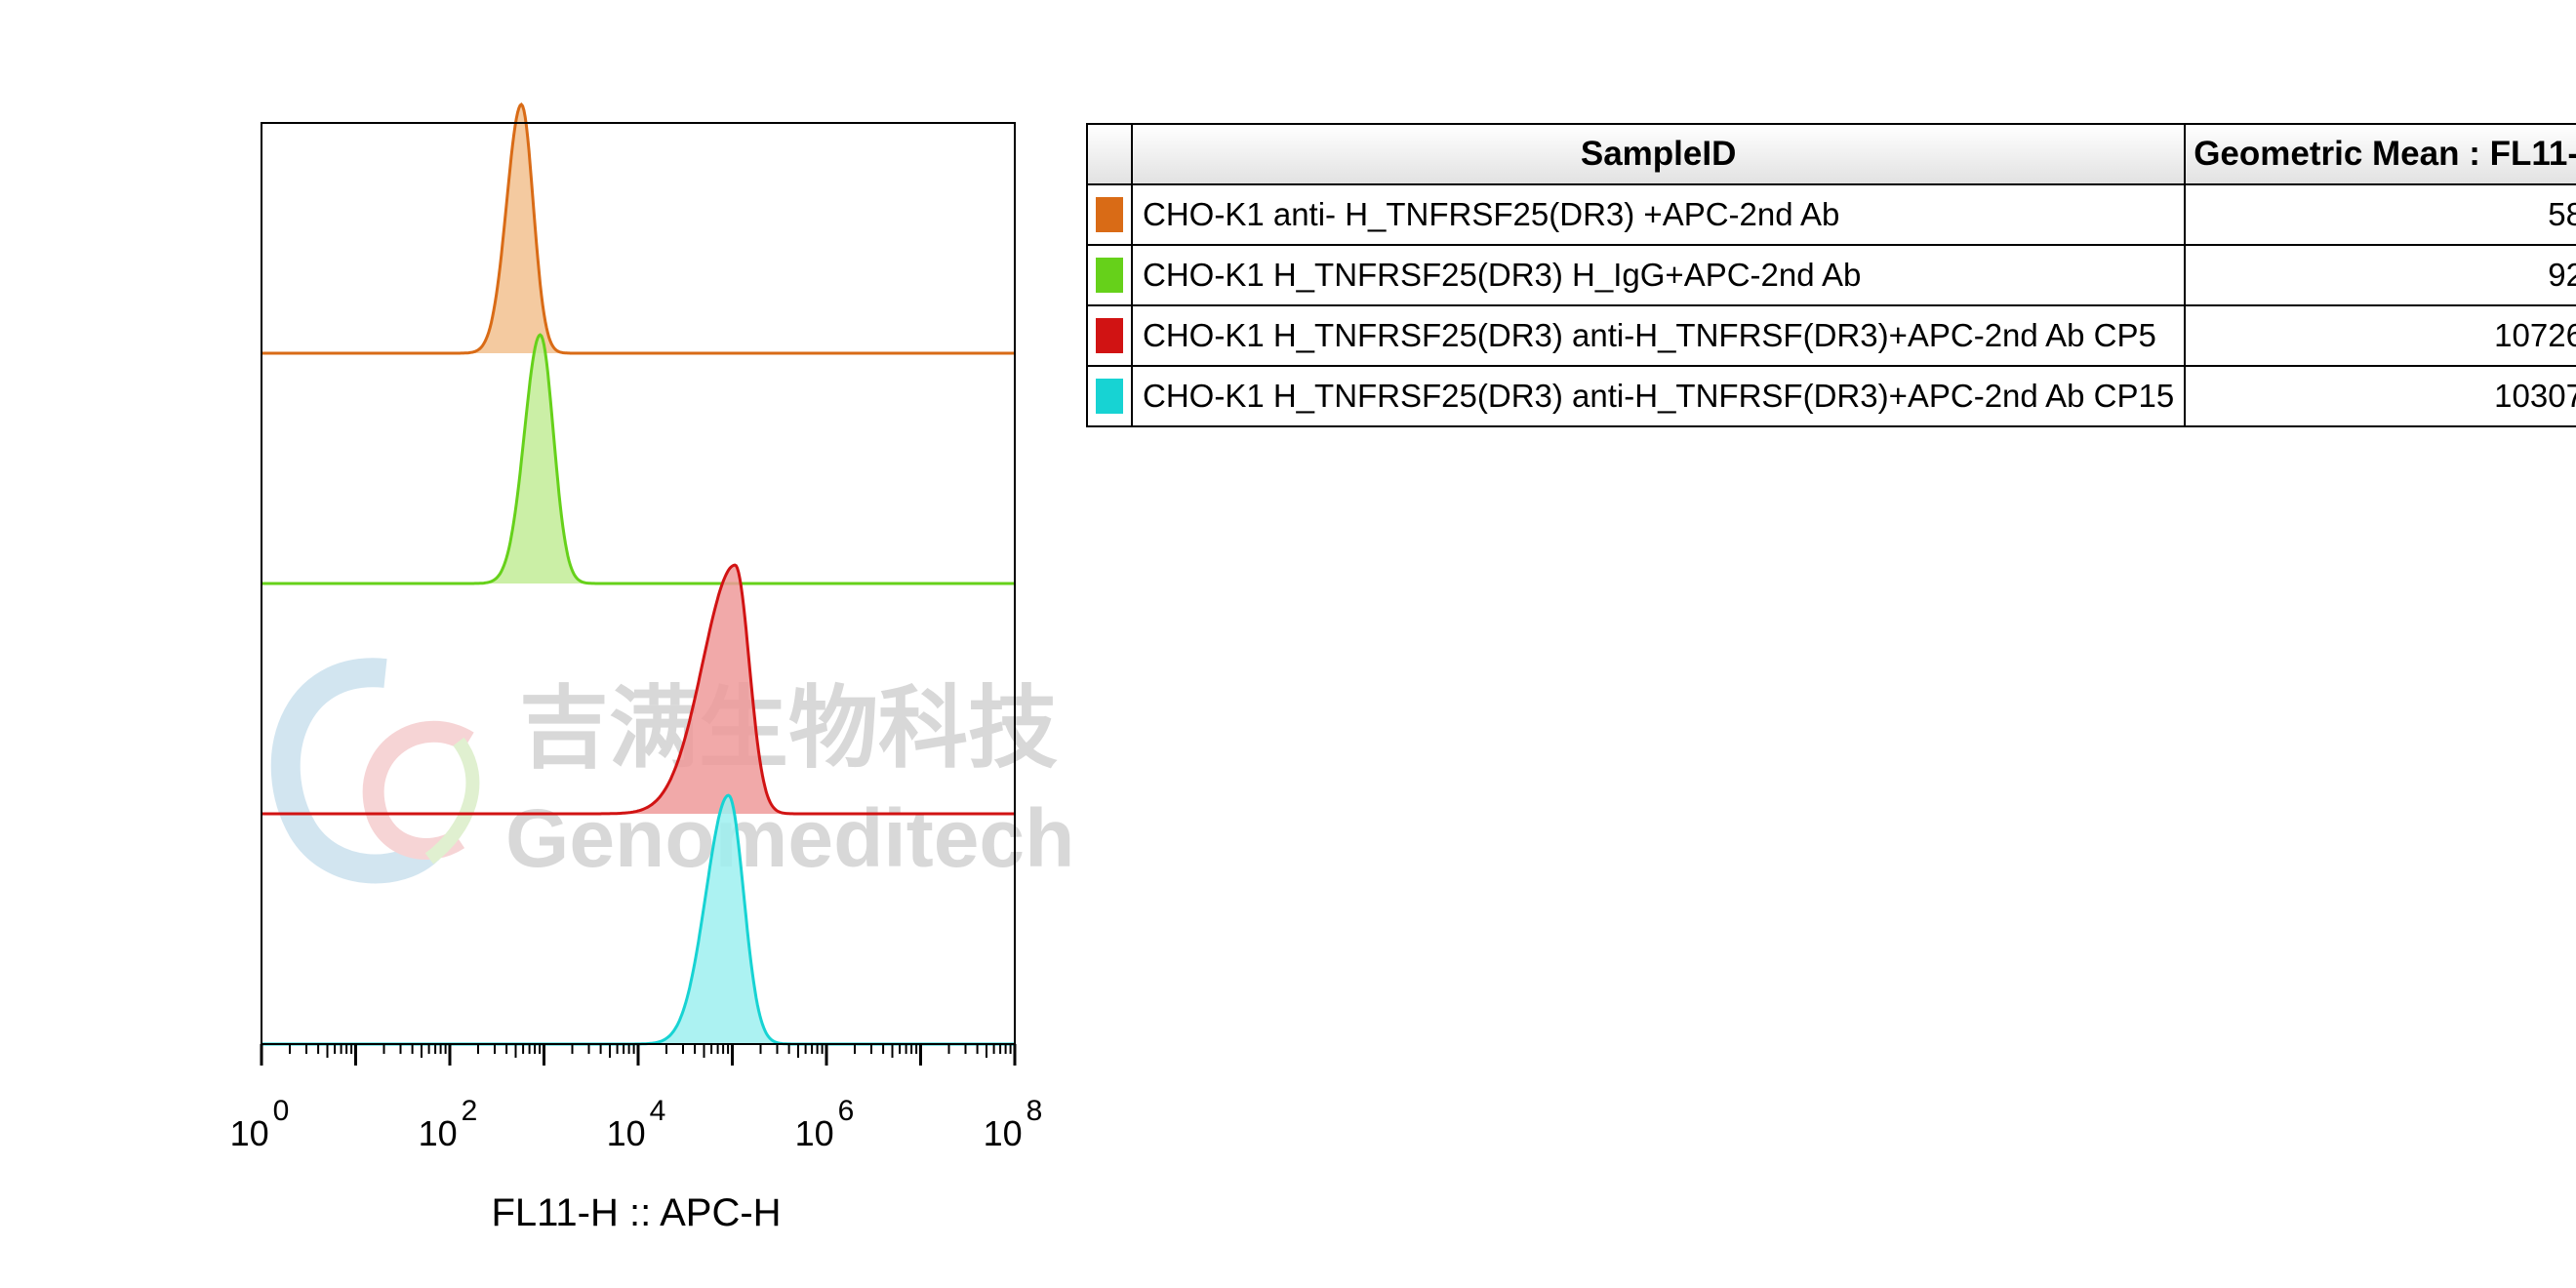 Image resolution: width=2576 pixels, height=1288 pixels. I want to click on watermark: 吉满生物科技 Genomeditech, so click(671, 771).